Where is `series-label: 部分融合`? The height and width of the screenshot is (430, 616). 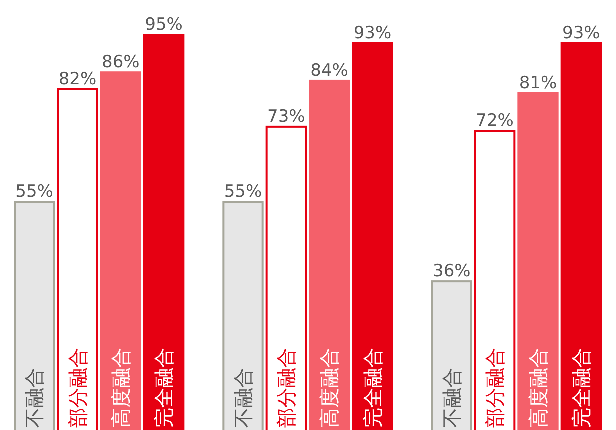 series-label: 部分融合 is located at coordinates (78, 388).